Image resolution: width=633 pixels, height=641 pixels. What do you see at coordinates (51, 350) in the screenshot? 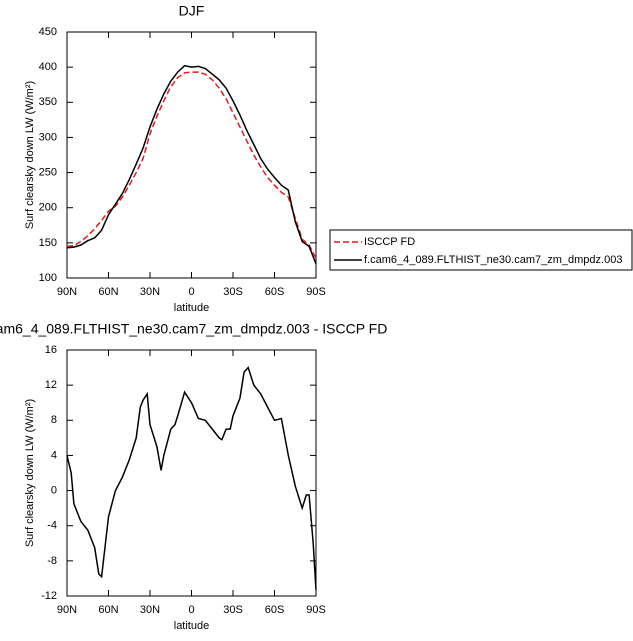
I see `y-tick-label: 16` at bounding box center [51, 350].